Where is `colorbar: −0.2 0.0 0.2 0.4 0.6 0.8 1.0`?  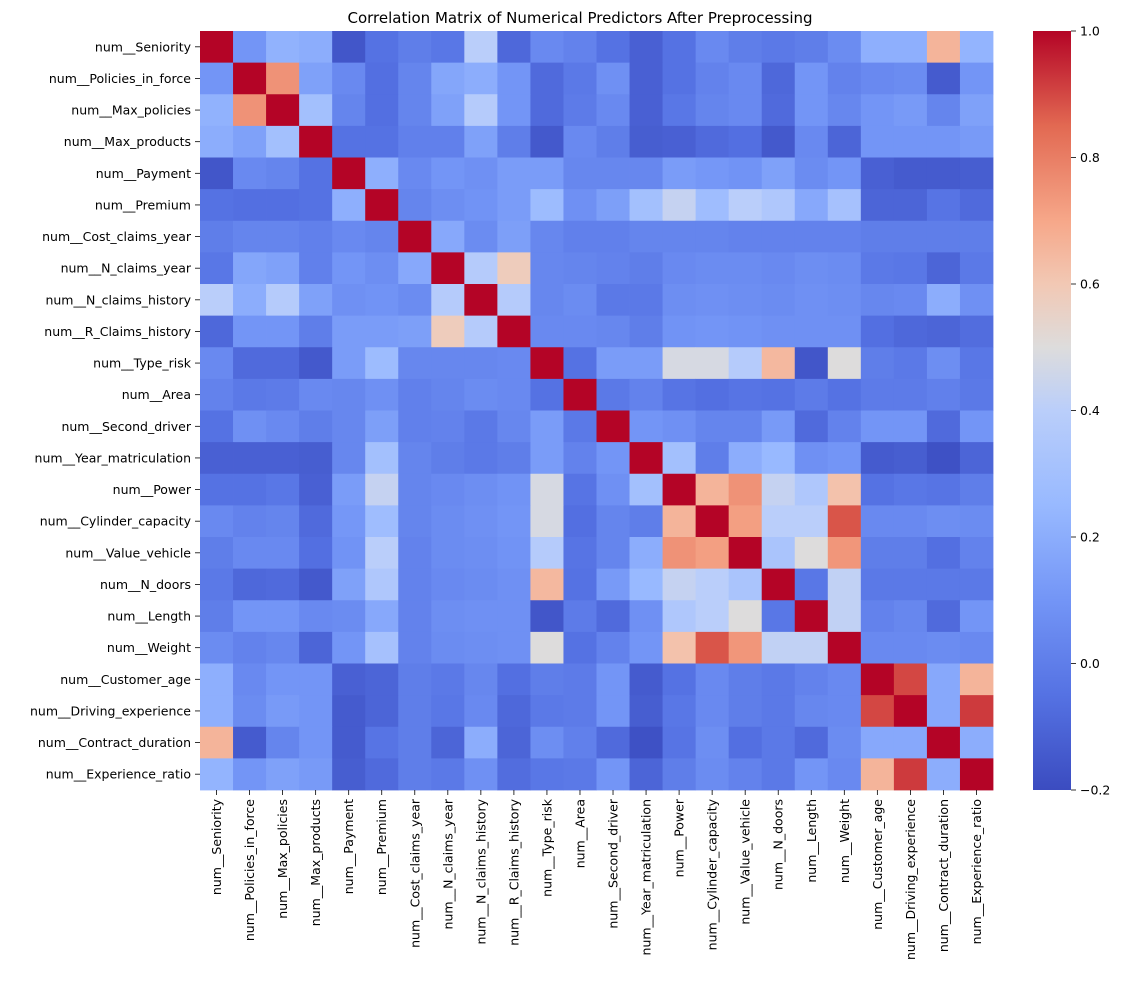 colorbar: −0.2 0.0 0.2 0.4 0.6 0.8 1.0 is located at coordinates (1071, 411).